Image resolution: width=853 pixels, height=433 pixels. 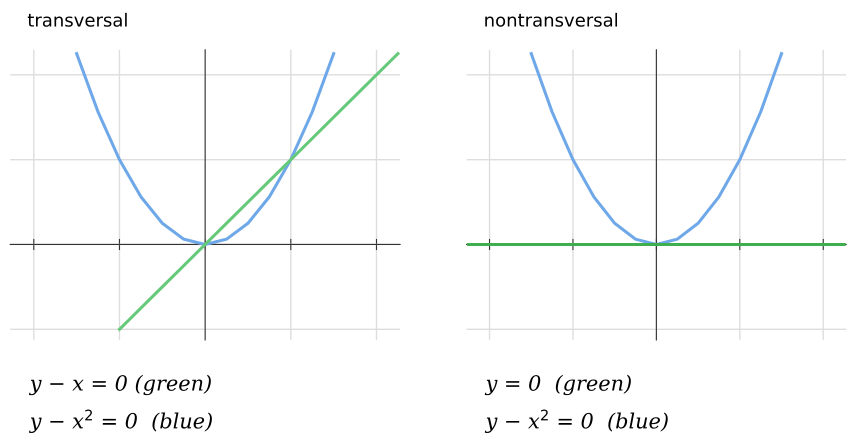 I want to click on text: y − x = 0 (green), so click(x=119, y=385).